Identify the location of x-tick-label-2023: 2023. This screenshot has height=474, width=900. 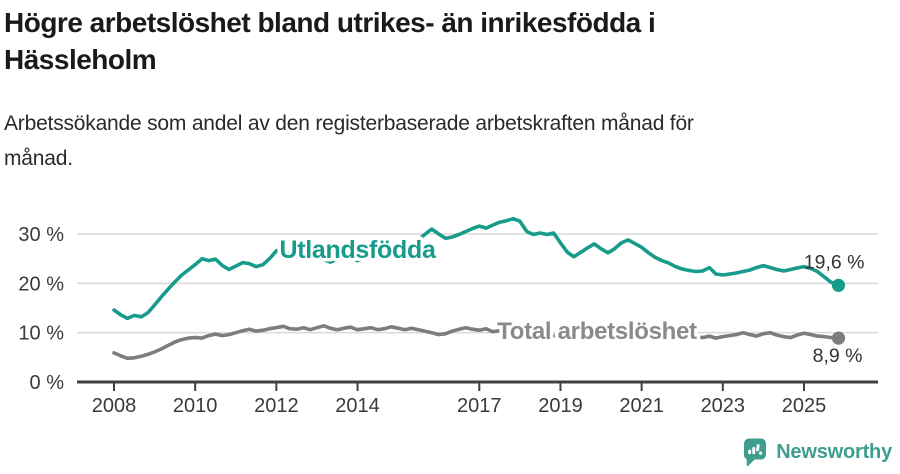
(723, 406).